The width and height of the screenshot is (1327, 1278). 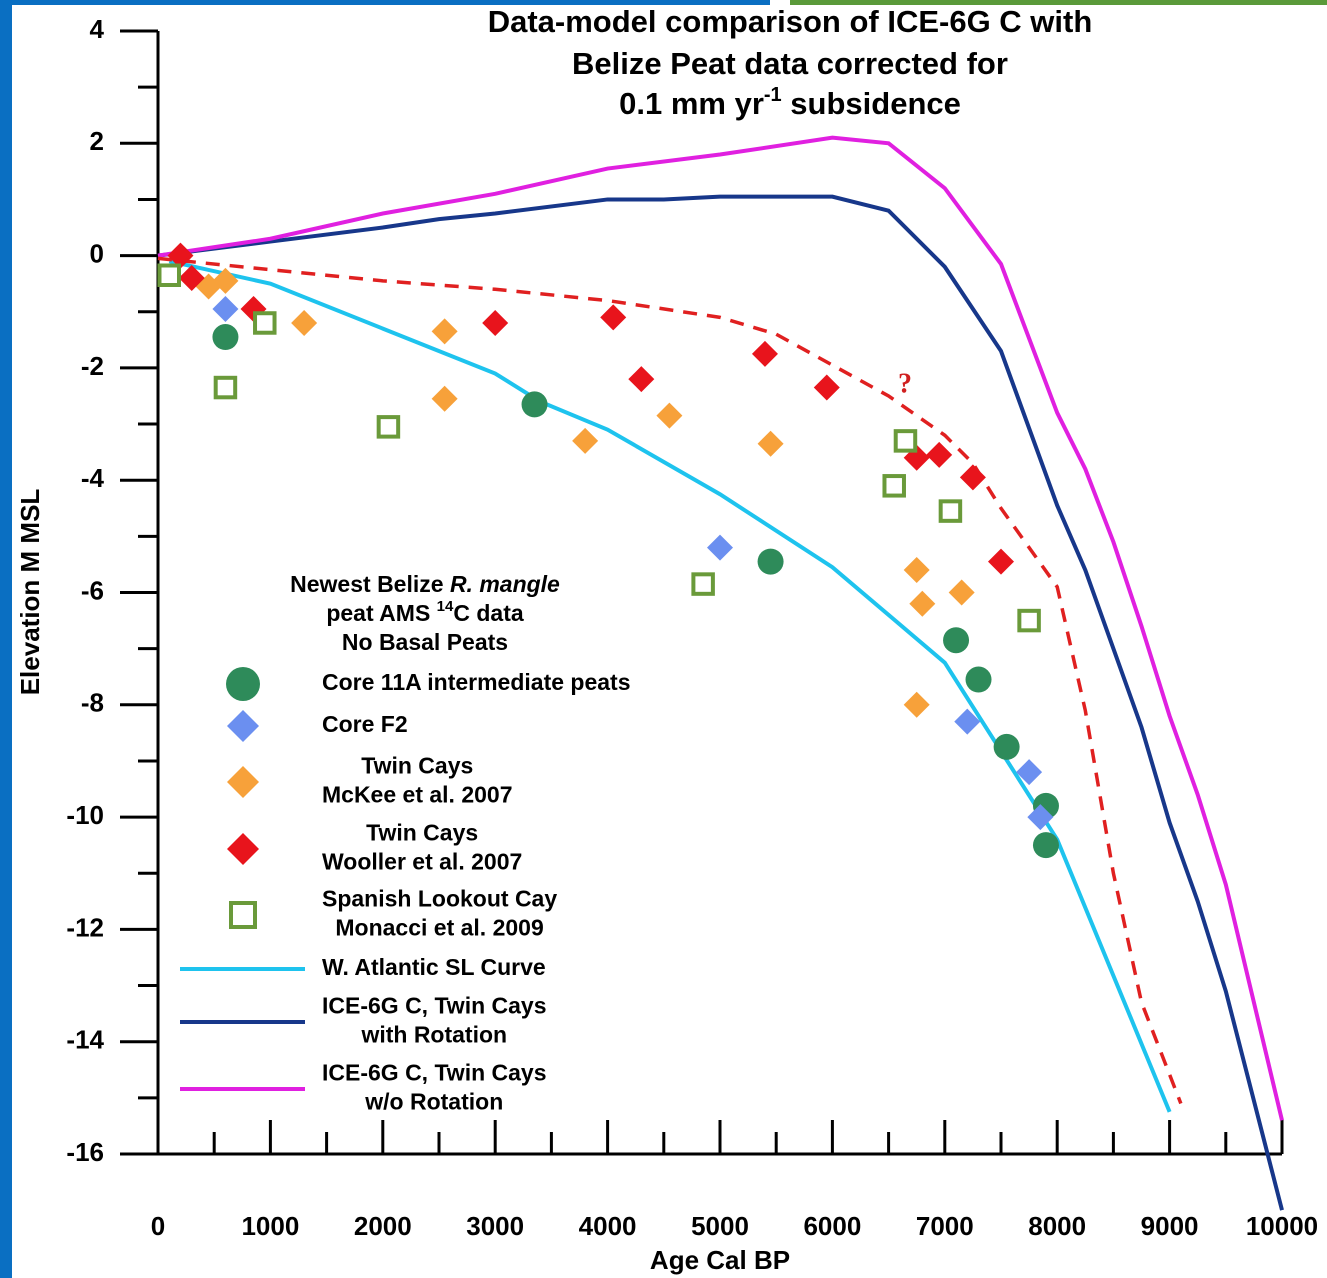 What do you see at coordinates (92, 366) in the screenshot?
I see `y-tick-label: -2` at bounding box center [92, 366].